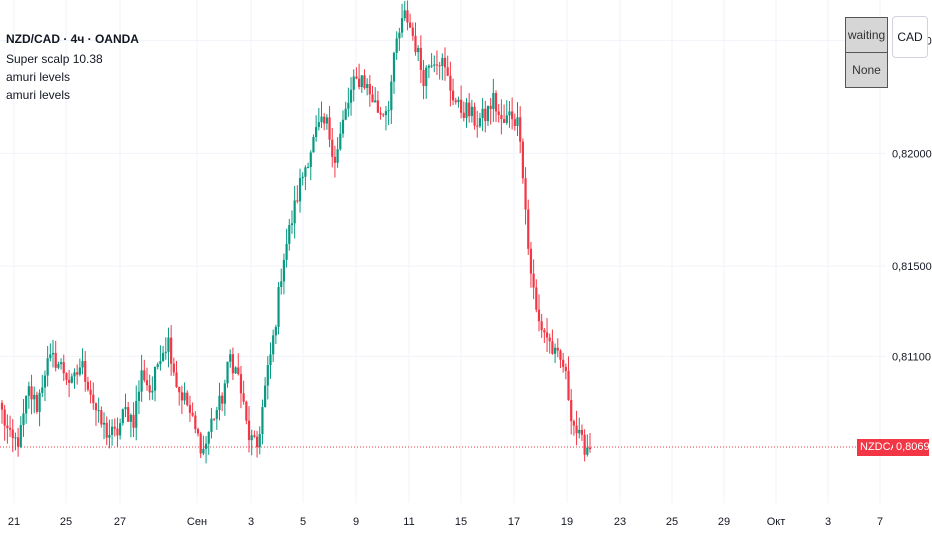 This screenshot has height=550, width=932. I want to click on y-tick-label: 0,82000, so click(912, 154).